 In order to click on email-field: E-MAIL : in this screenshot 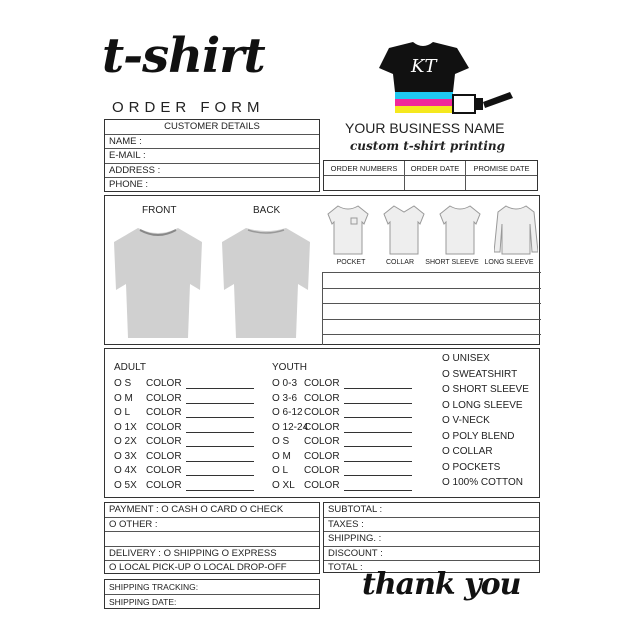, I will do `click(212, 156)`.